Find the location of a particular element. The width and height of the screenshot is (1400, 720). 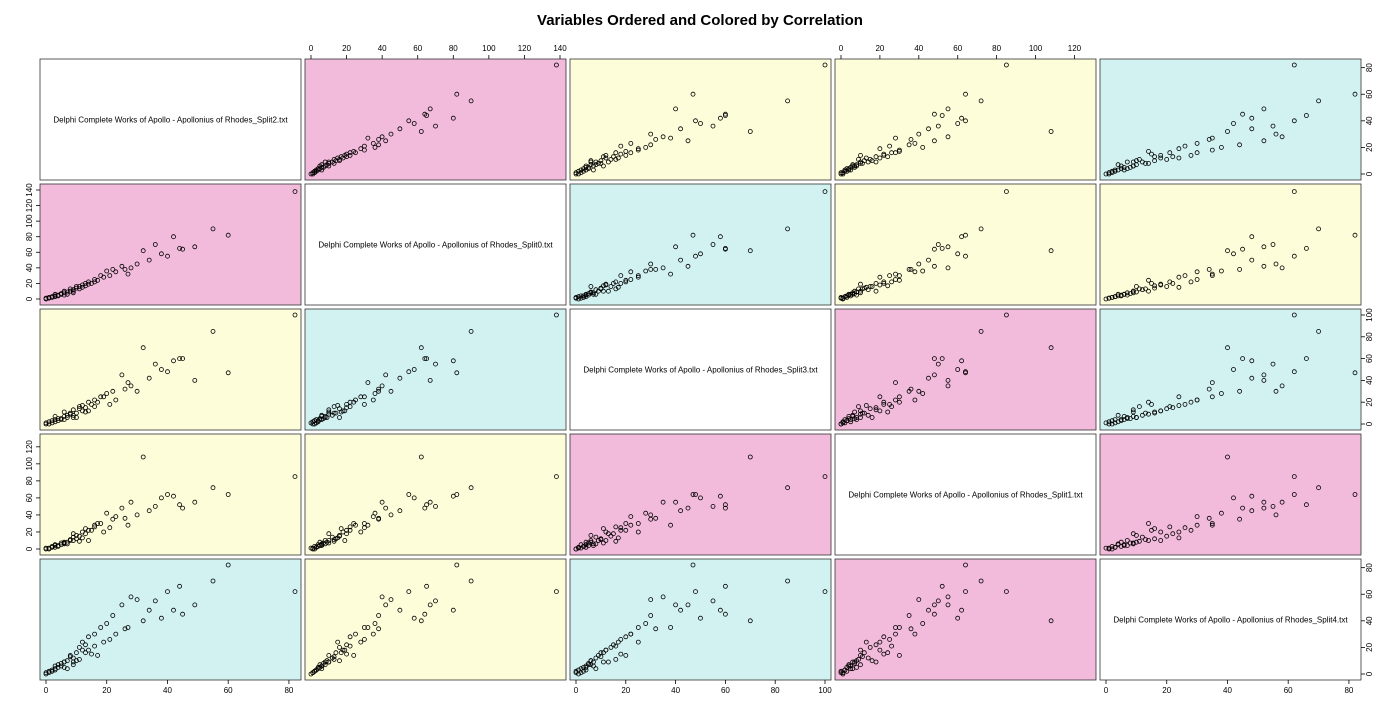

tick-label: 80 is located at coordinates (288, 690).